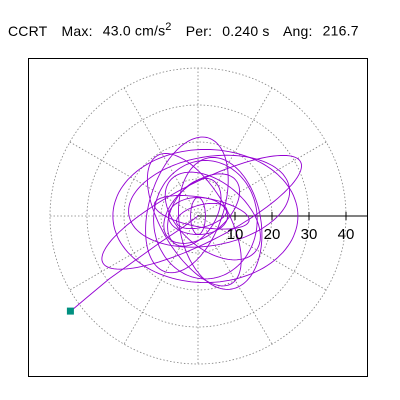 The height and width of the screenshot is (400, 400). I want to click on max-label: Max:, so click(77, 30).